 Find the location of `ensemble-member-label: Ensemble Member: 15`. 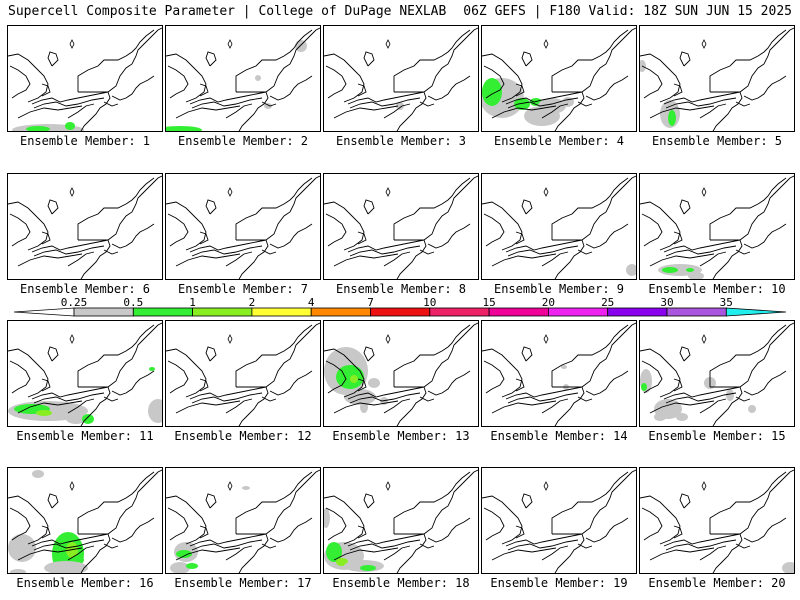

ensemble-member-label: Ensemble Member: 15 is located at coordinates (717, 436).